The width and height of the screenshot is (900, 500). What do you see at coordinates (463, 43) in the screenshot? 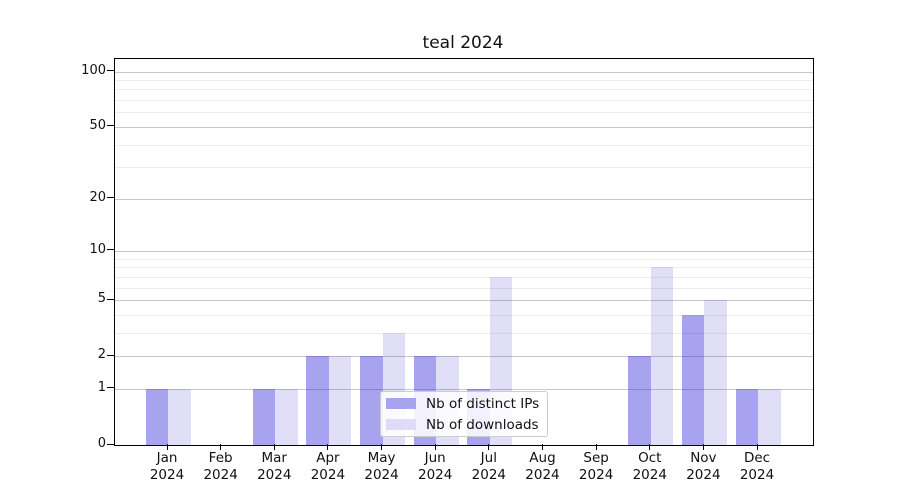
I see `chart-title: teal 2024` at bounding box center [463, 43].